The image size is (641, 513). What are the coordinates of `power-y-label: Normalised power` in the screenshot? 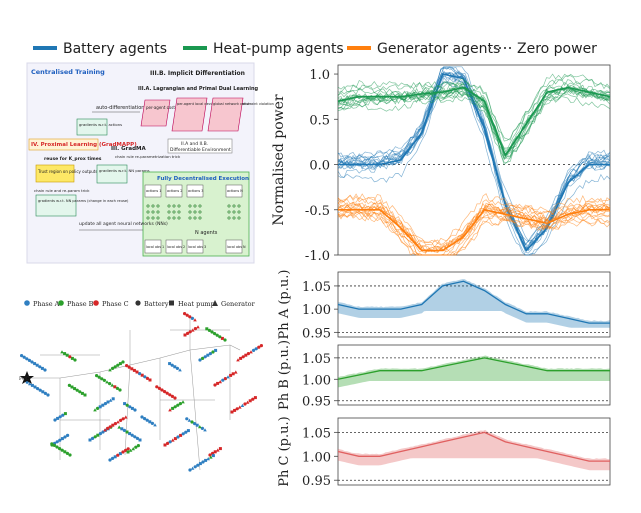 It's located at (279, 159).